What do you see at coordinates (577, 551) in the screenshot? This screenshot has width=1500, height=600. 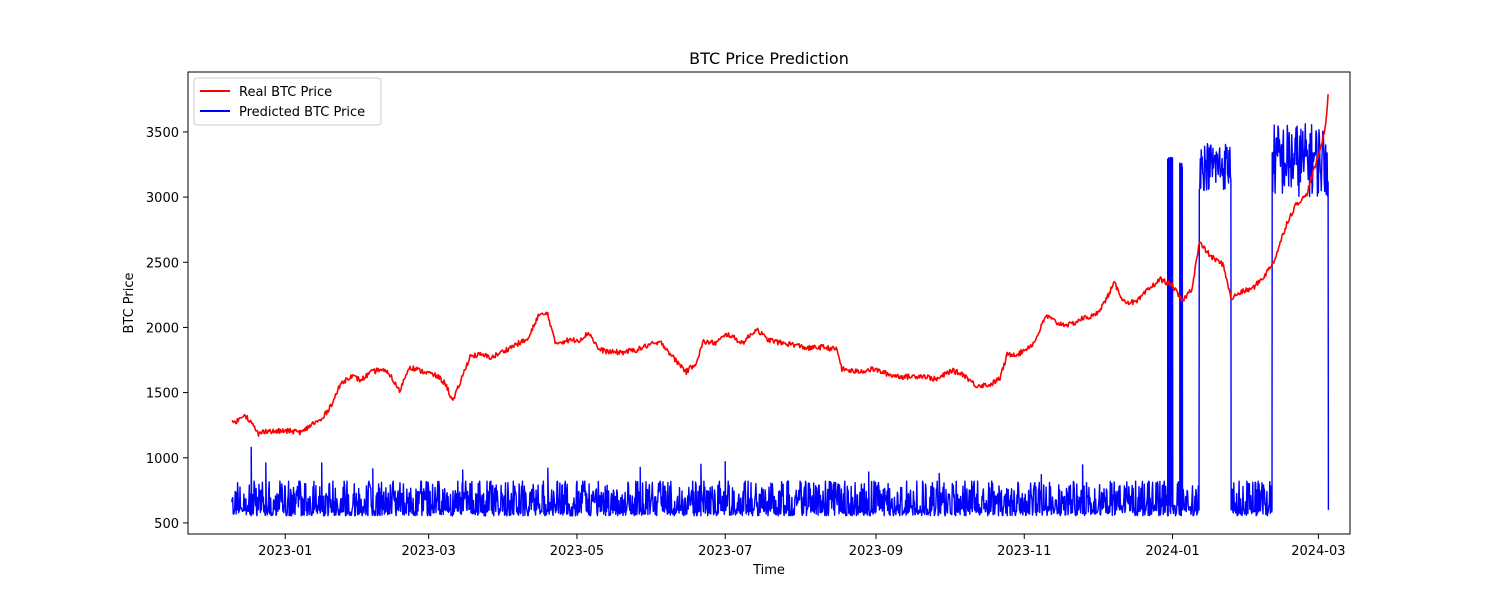 I see `x-tick-label: 2023-05` at bounding box center [577, 551].